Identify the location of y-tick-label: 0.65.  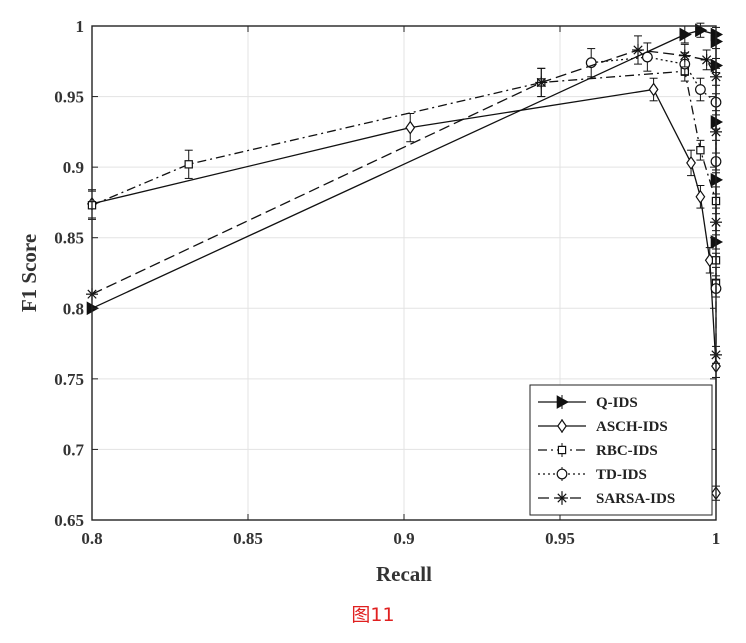
(69, 520).